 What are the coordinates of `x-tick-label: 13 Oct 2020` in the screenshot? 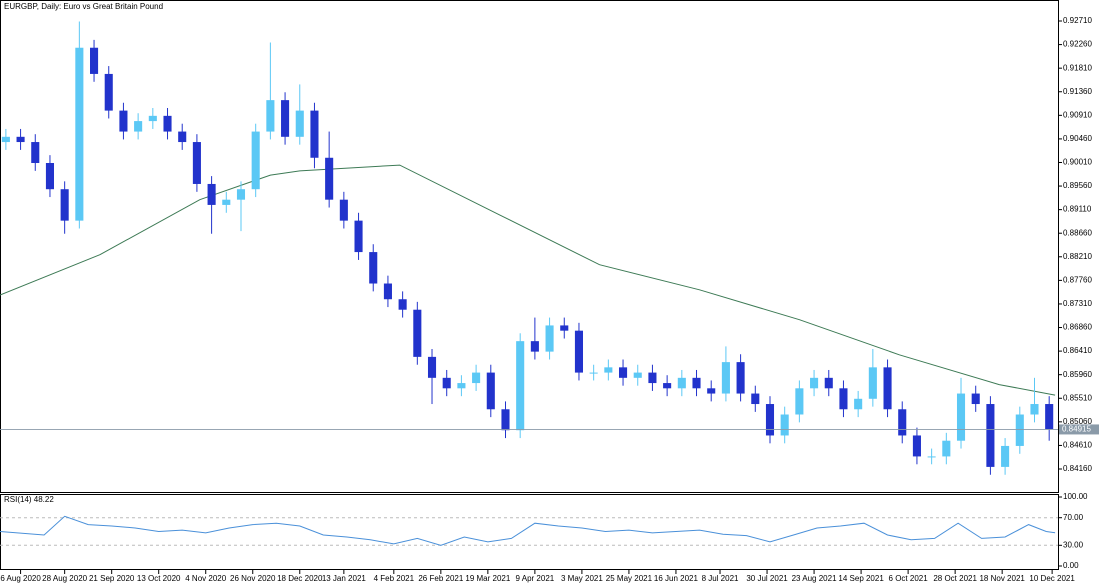 It's located at (159, 578).